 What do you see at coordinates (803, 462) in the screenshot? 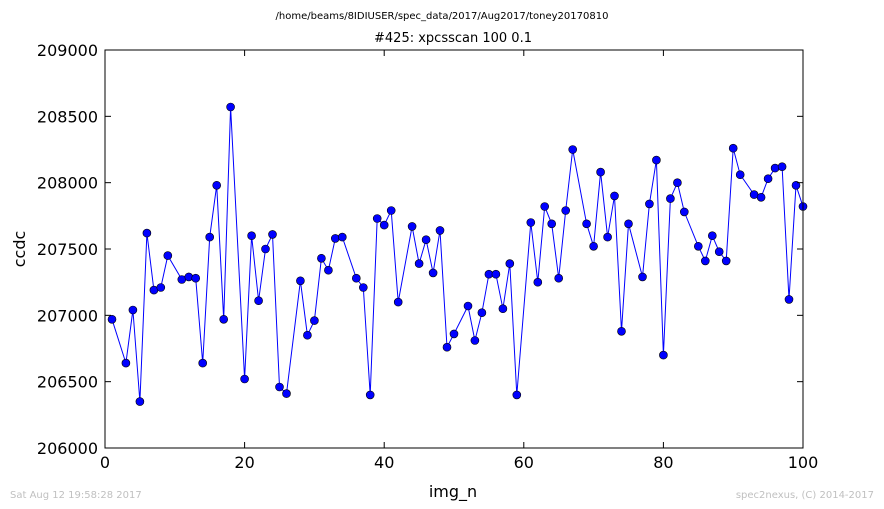
I see `x-tick-label: 100` at bounding box center [803, 462].